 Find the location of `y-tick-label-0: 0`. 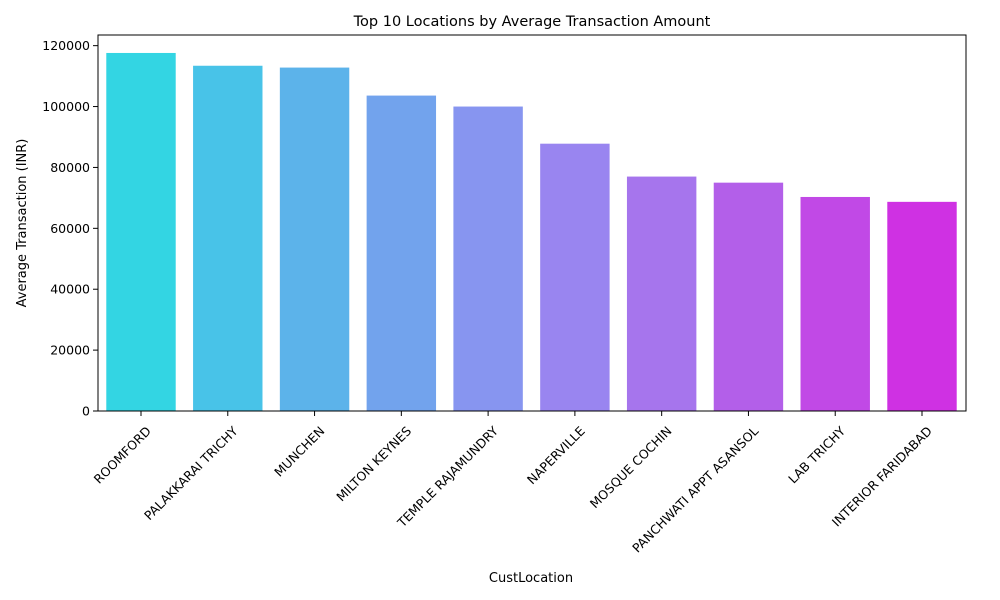

y-tick-label-0: 0 is located at coordinates (86, 411).